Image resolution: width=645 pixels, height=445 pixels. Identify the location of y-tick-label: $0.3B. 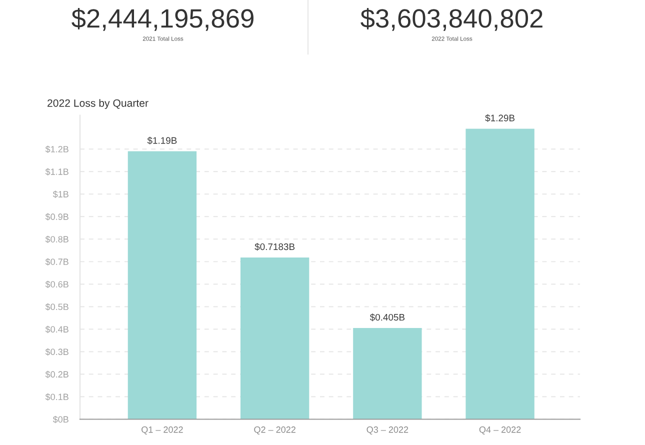
(56, 352).